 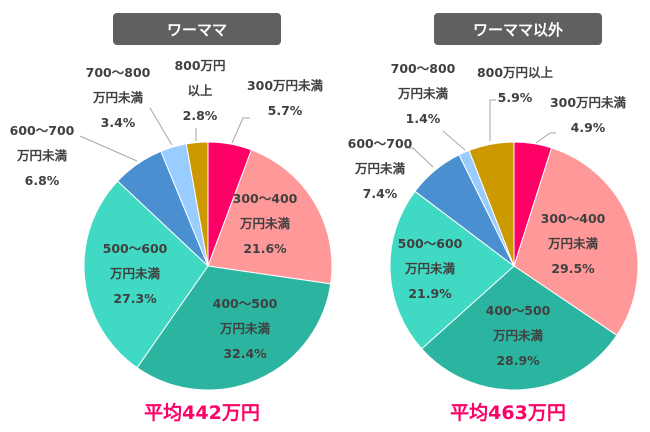 I want to click on data-label-line: 28.9%, so click(x=518, y=360).